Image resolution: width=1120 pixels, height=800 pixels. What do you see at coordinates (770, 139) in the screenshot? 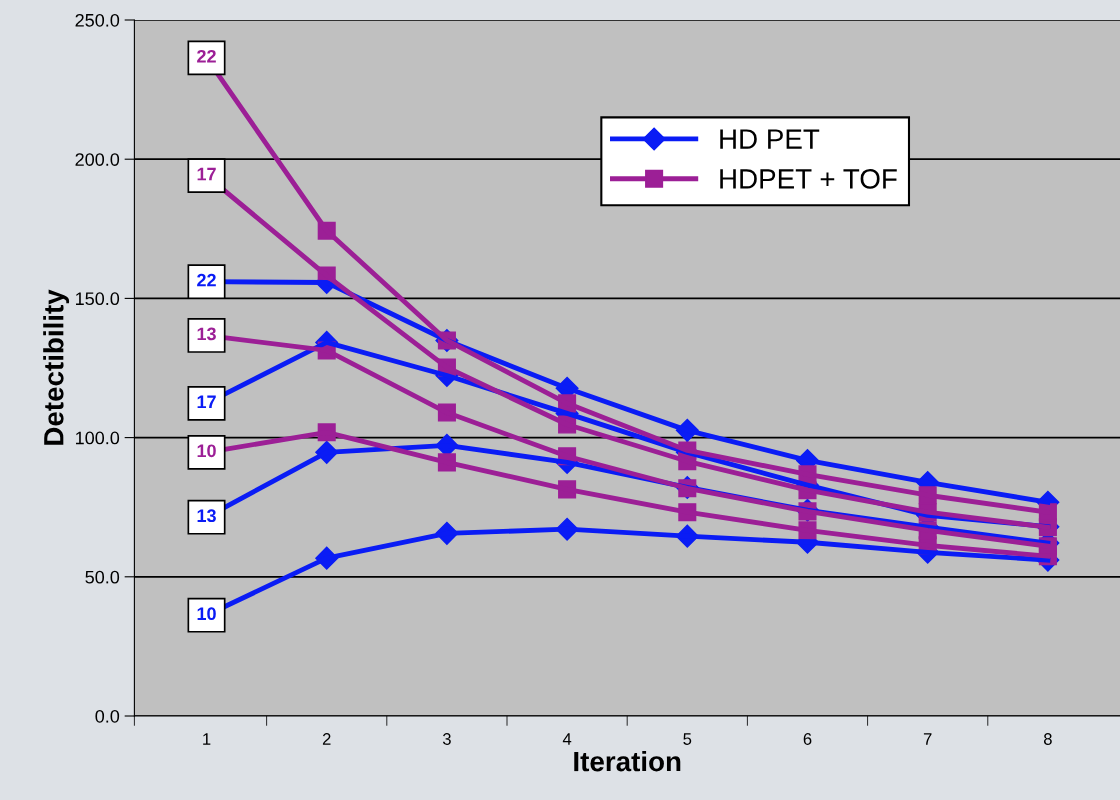
I see `legend-label: HD PET` at bounding box center [770, 139].